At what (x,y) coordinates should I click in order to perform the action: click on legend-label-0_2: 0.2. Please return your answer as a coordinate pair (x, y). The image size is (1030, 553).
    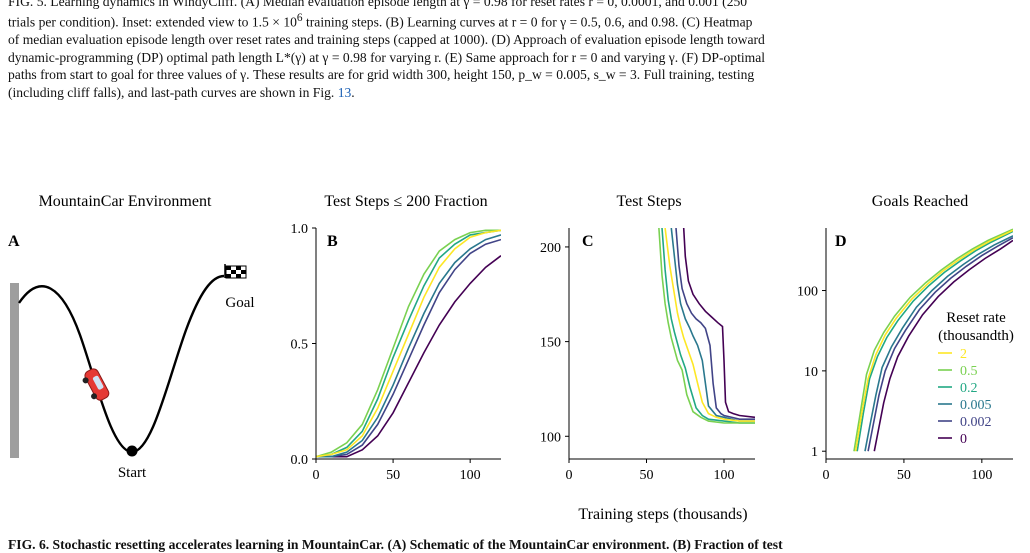
    Looking at the image, I should click on (969, 388).